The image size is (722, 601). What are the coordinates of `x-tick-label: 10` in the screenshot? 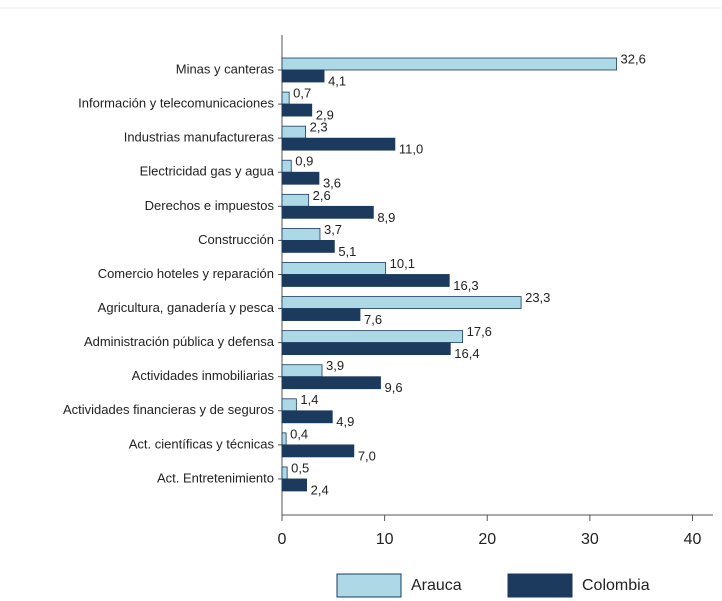 It's located at (385, 539).